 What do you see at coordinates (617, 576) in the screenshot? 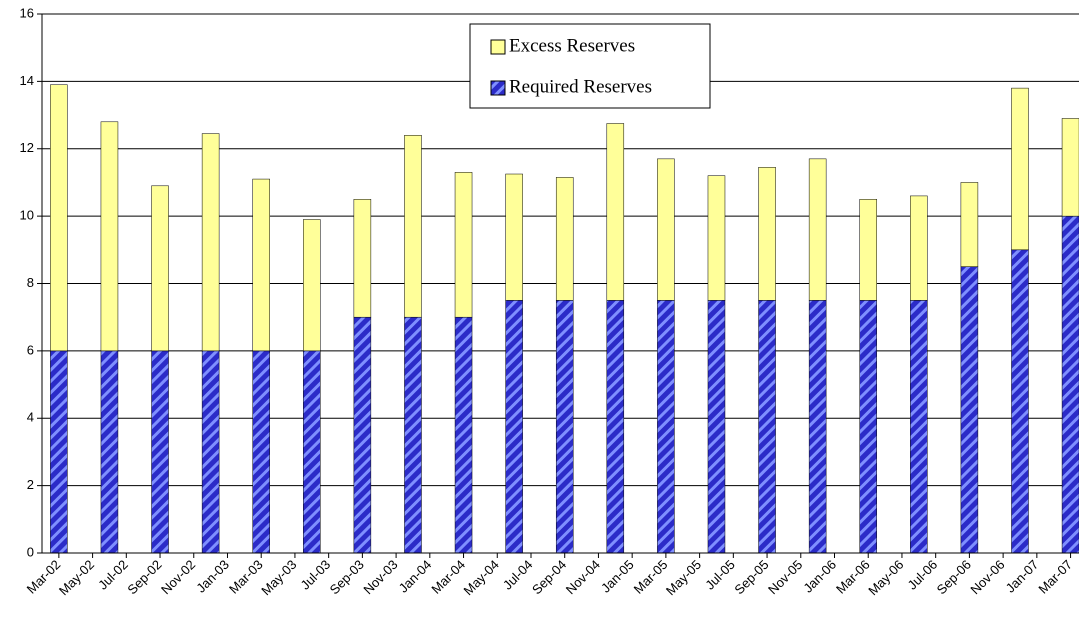
I see `x-tick-label: Jan-05` at bounding box center [617, 576].